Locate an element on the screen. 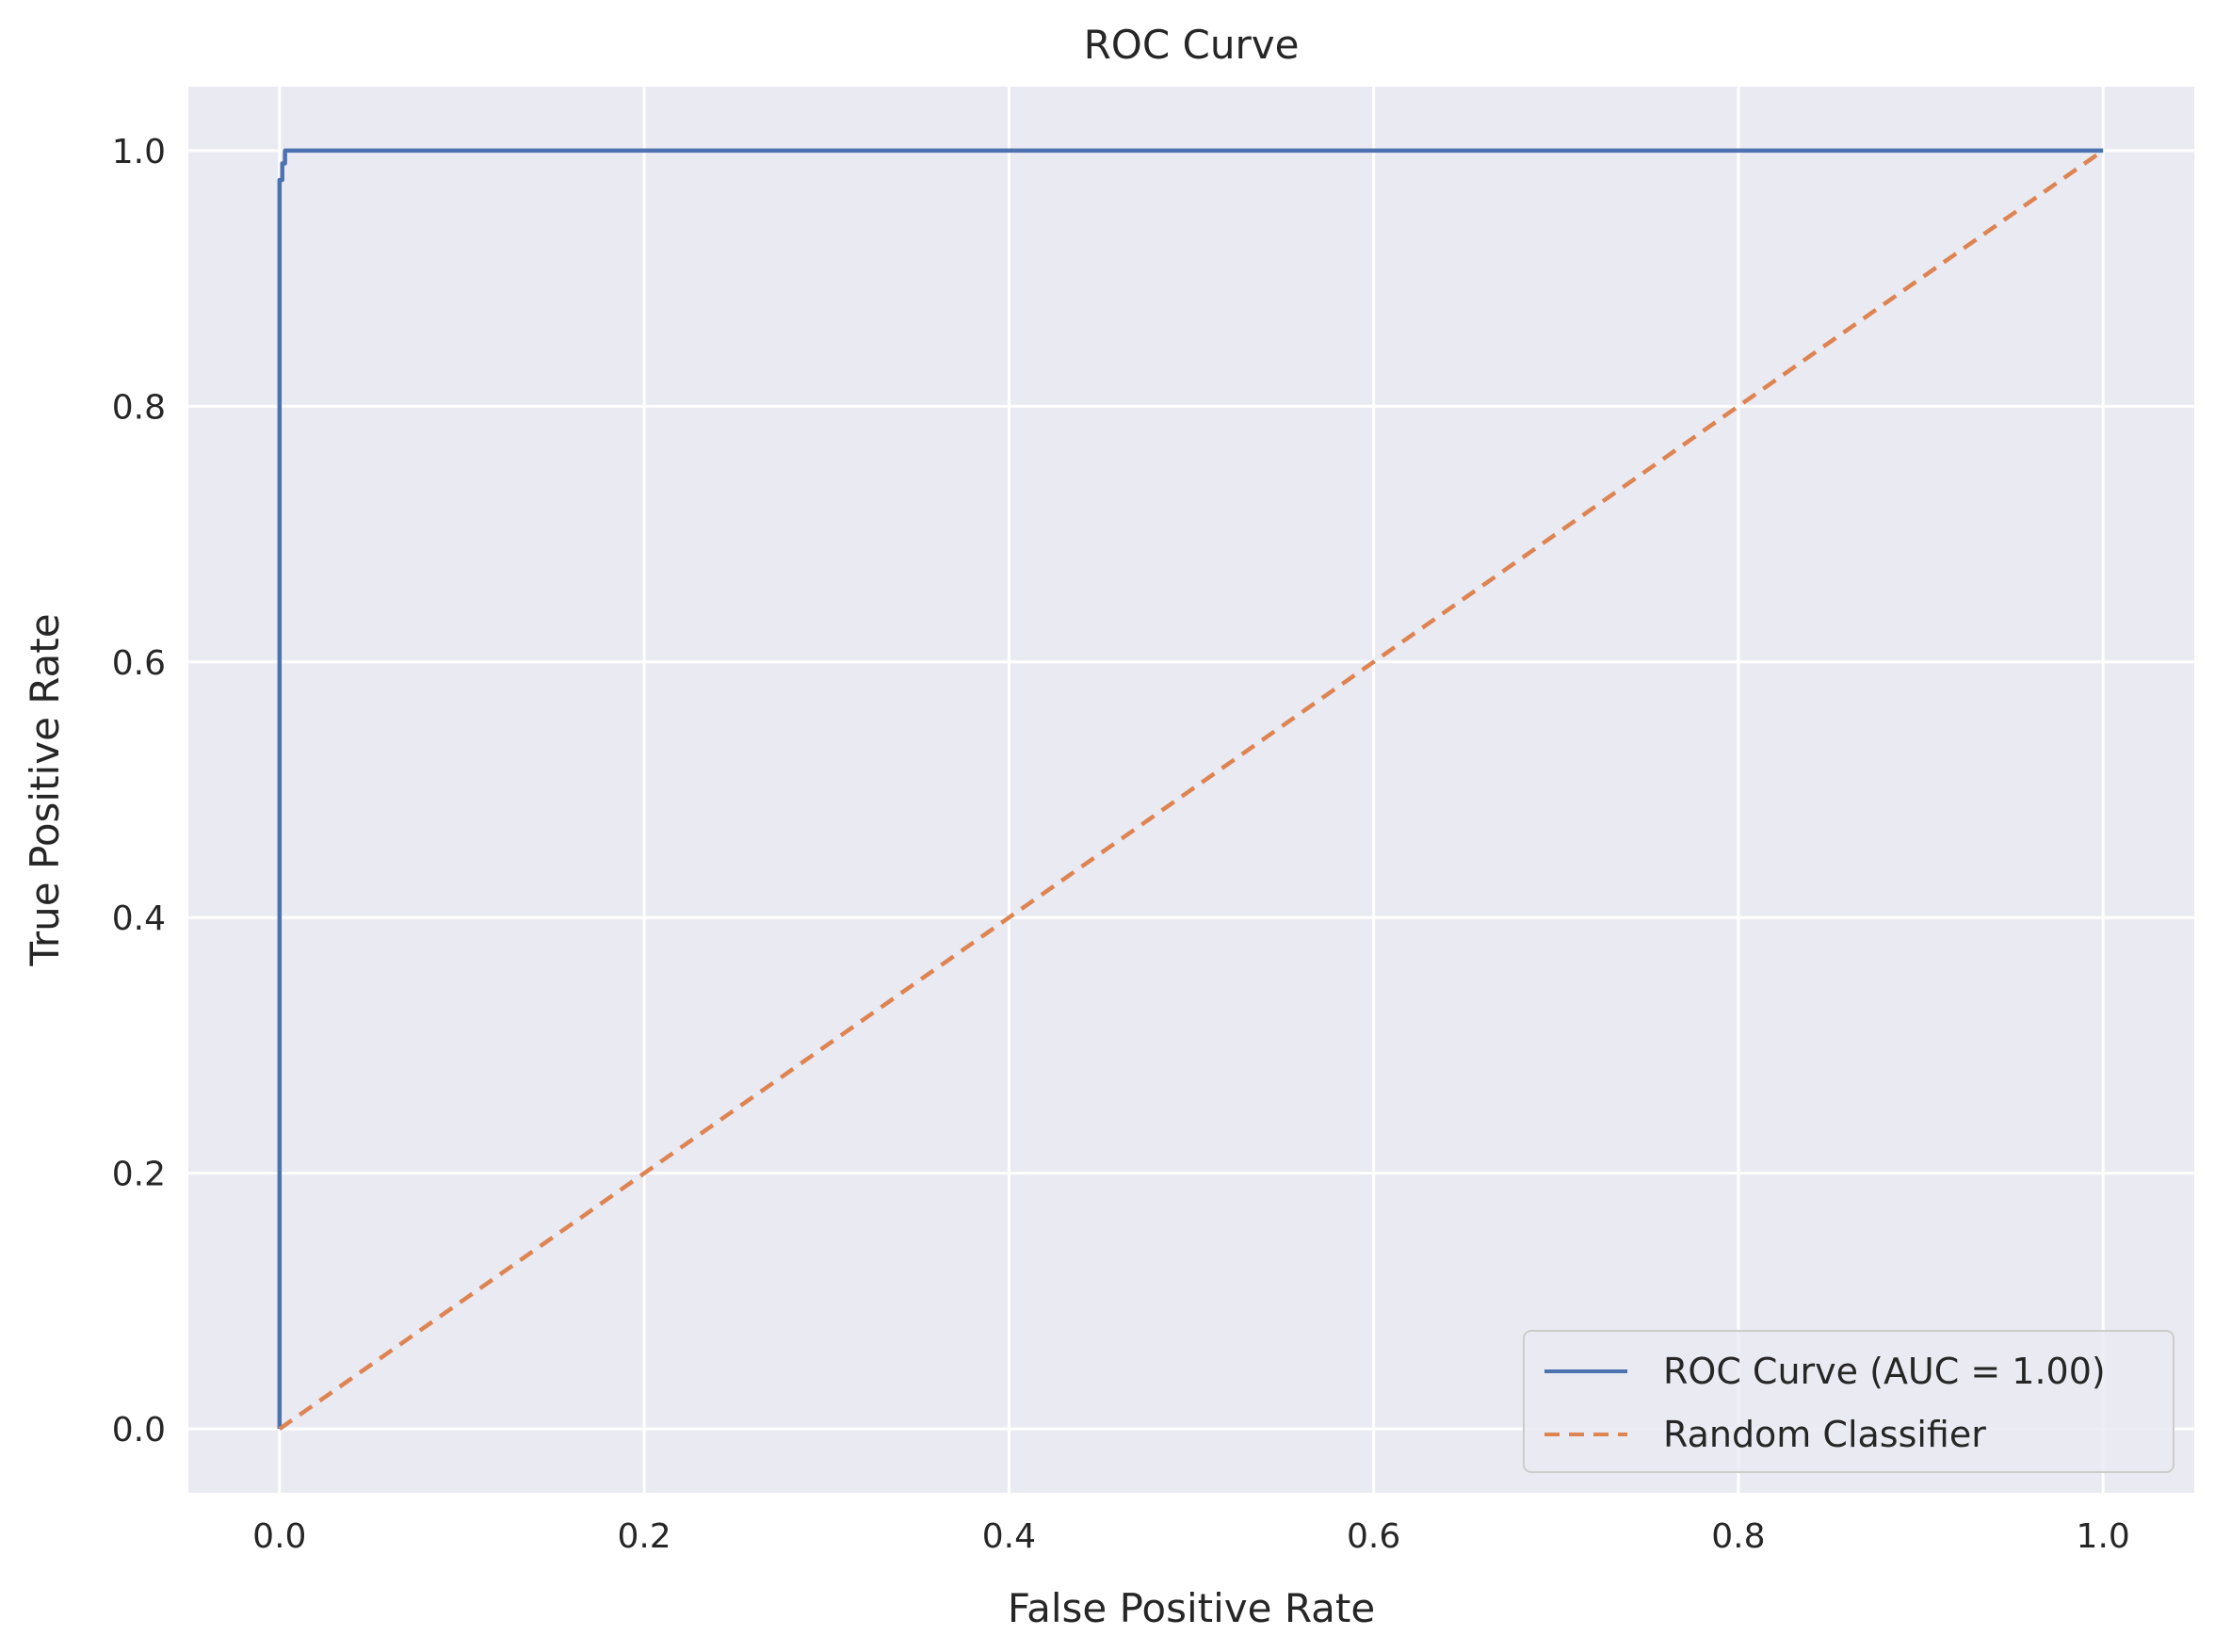 The image size is (2215, 1652). y-tick-label: 0.0 is located at coordinates (139, 1430).